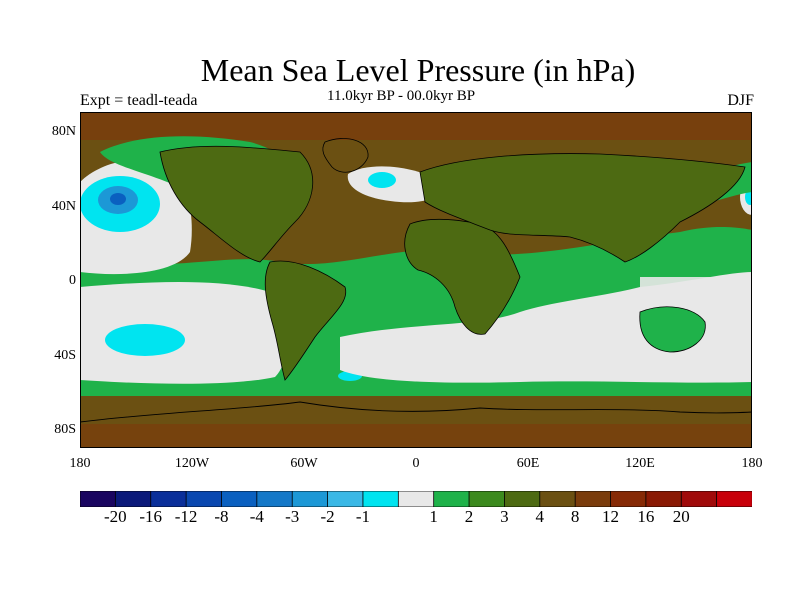 This screenshot has width=800, height=600. I want to click on colorbar-label: 4, so click(540, 516).